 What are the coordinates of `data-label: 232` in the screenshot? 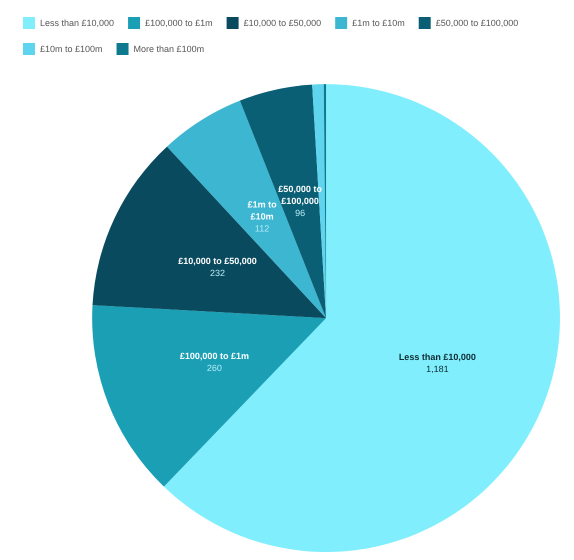 It's located at (217, 273).